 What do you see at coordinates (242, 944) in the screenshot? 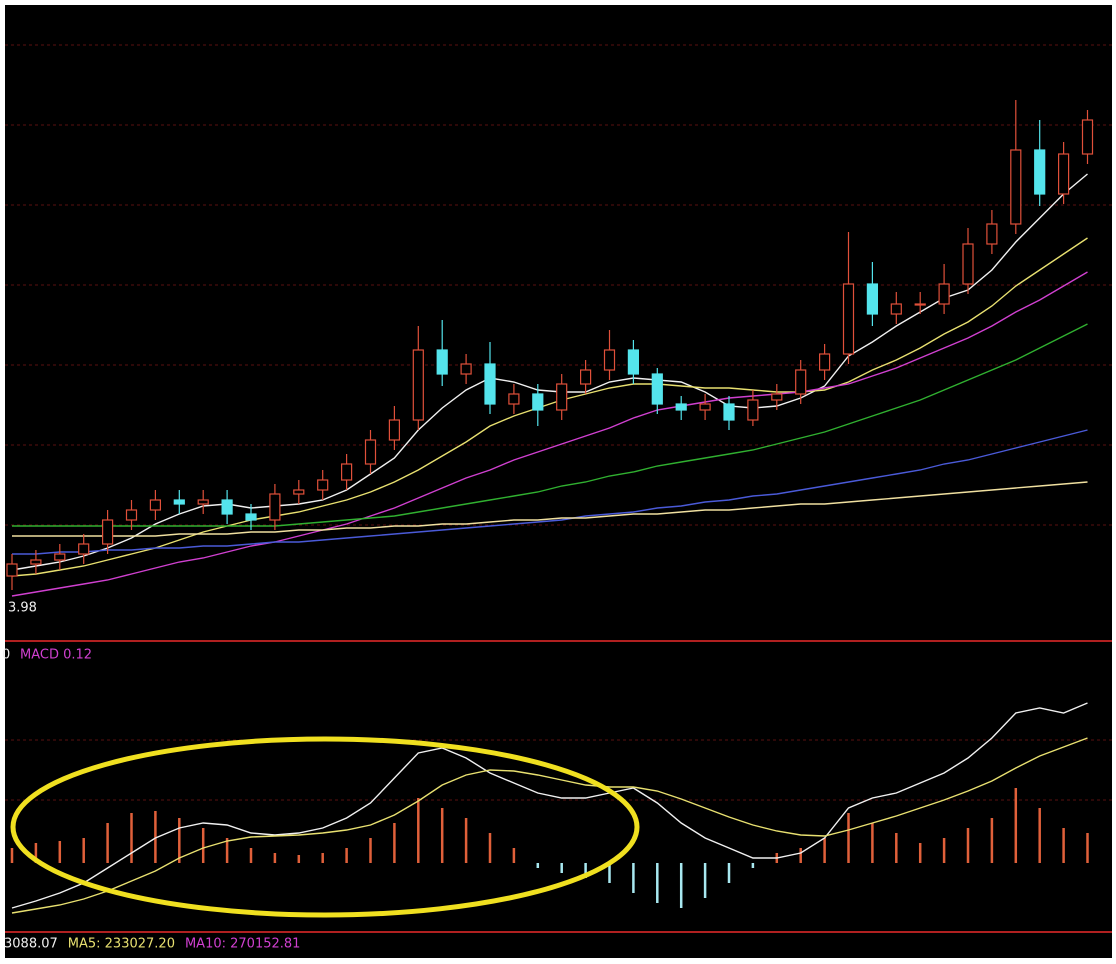
I see `volume-label: MA10: 270152.81` at bounding box center [242, 944].